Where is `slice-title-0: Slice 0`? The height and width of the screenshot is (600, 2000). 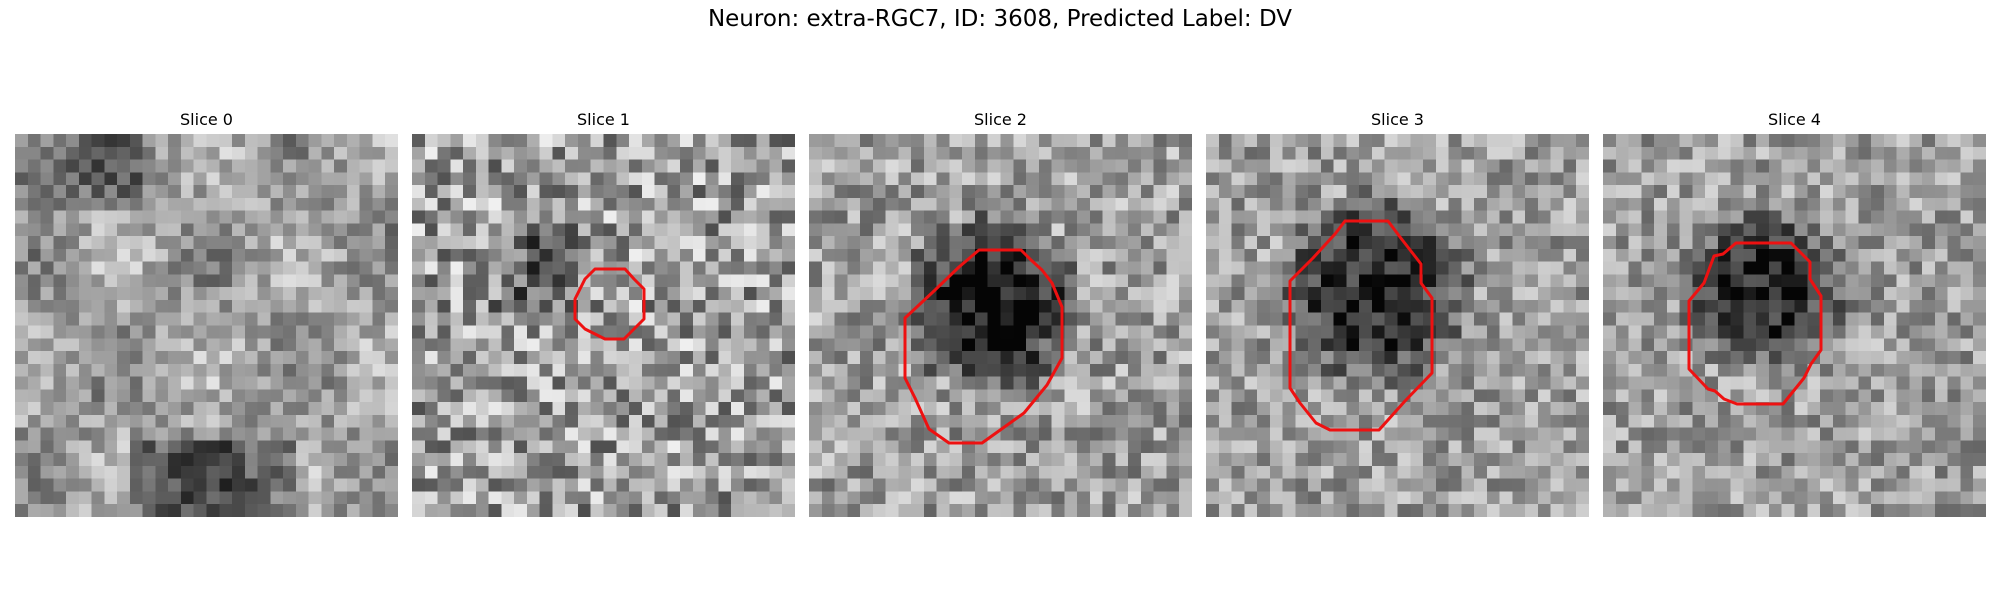
slice-title-0: Slice 0 is located at coordinates (206, 119).